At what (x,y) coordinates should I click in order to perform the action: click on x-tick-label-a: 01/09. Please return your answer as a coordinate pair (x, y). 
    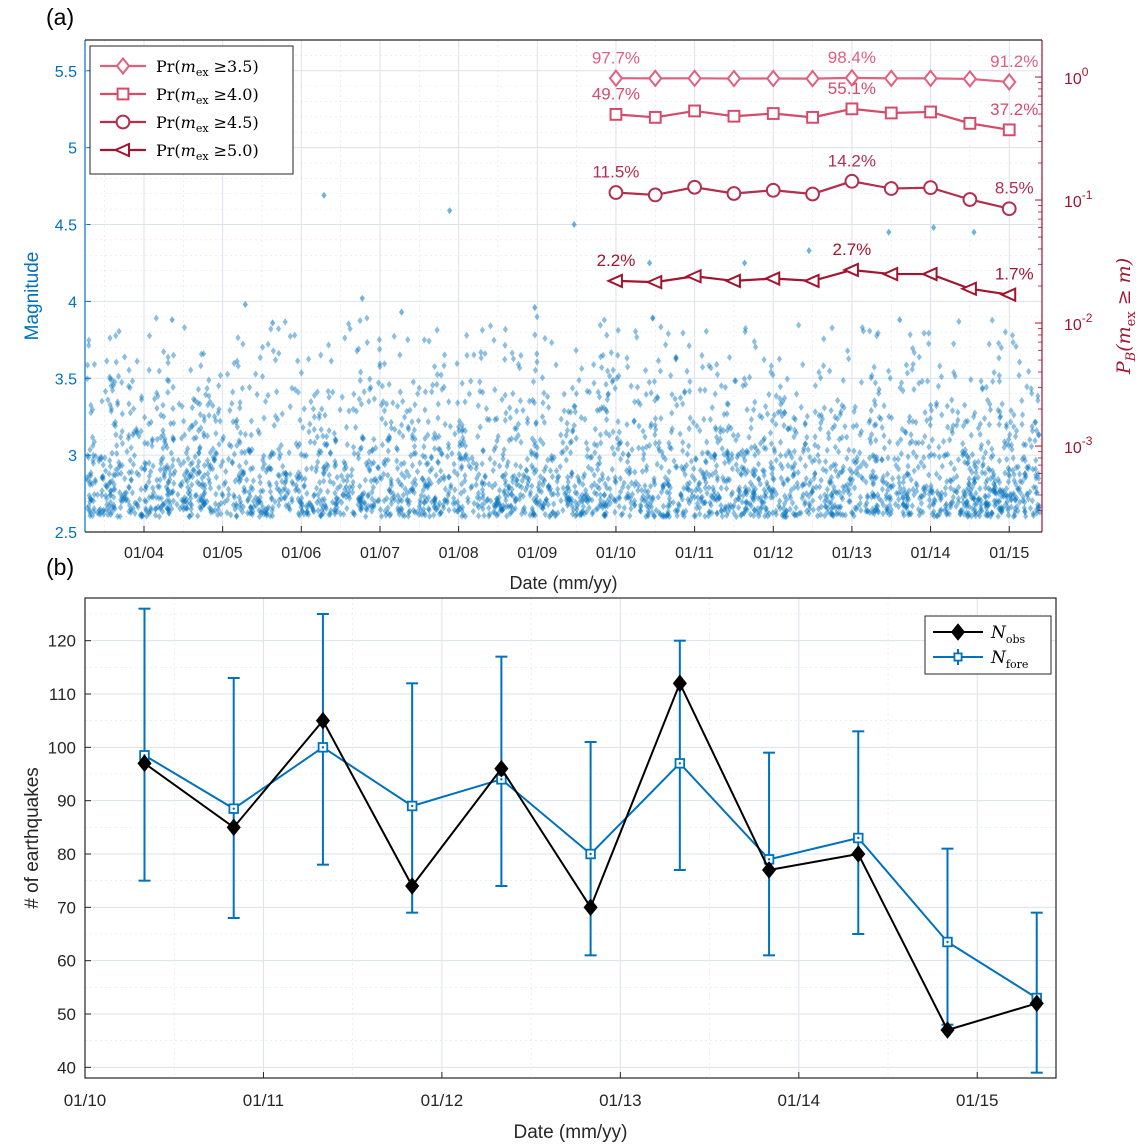
    Looking at the image, I should click on (537, 553).